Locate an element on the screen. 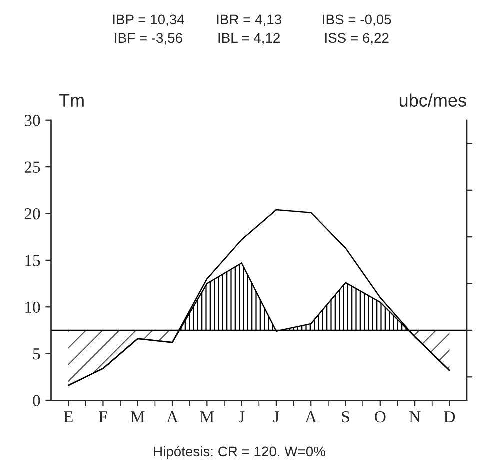 This screenshot has width=479, height=463. text: IBR = 4,13 is located at coordinates (249, 20).